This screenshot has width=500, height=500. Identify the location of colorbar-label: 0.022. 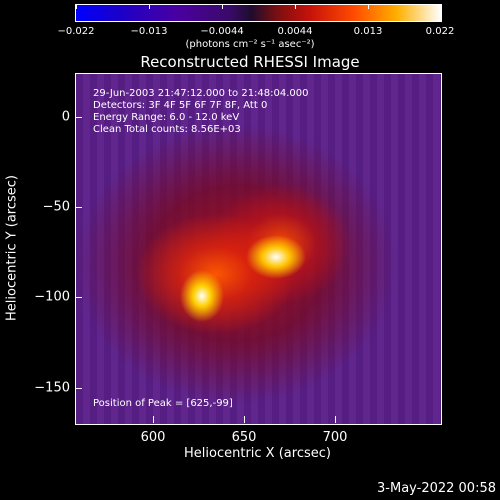
(440, 31).